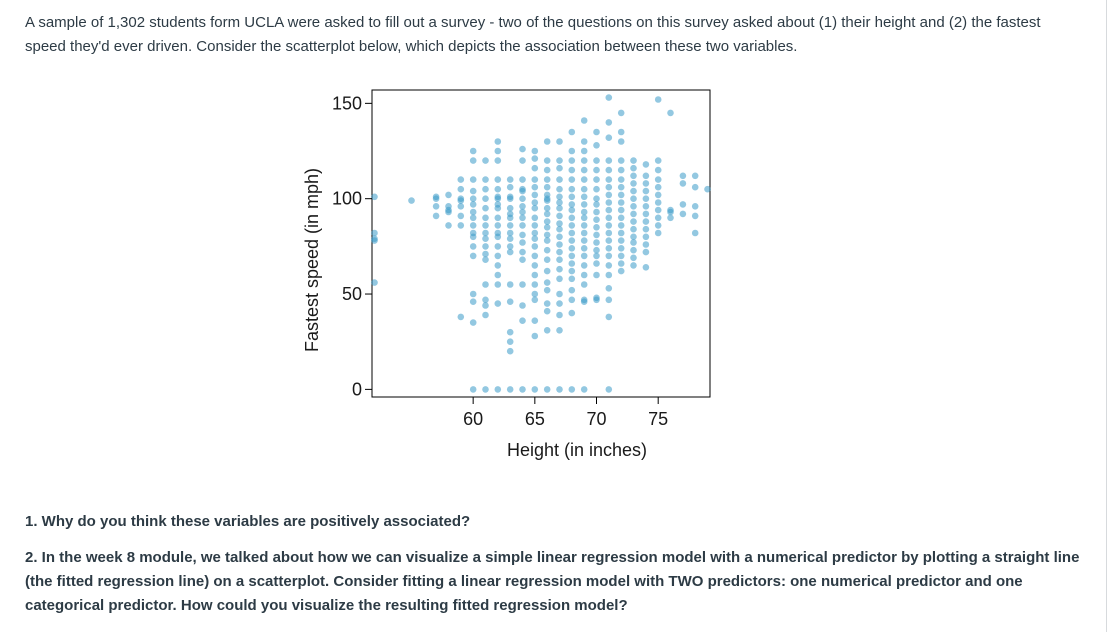 The width and height of the screenshot is (1113, 632). What do you see at coordinates (658, 419) in the screenshot?
I see `x-tick-label: 75` at bounding box center [658, 419].